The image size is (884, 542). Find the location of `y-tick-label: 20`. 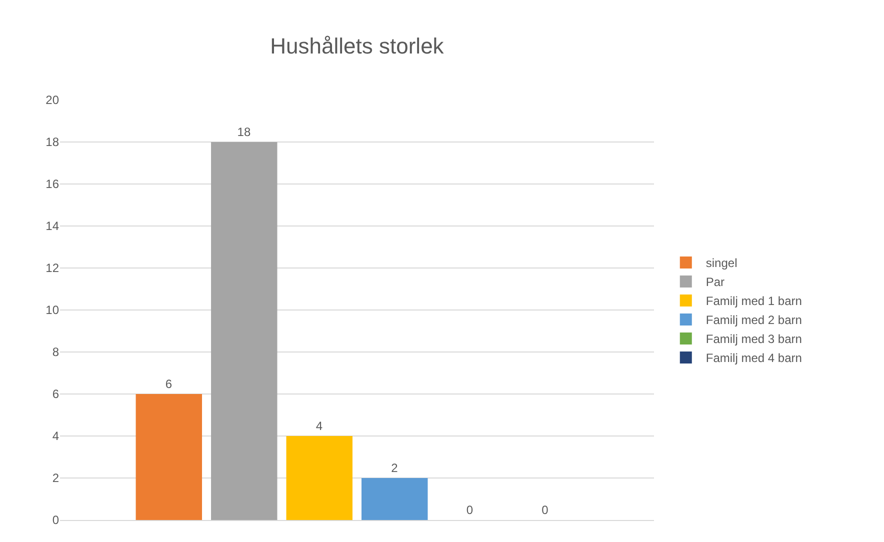

y-tick-label: 20 is located at coordinates (53, 100).